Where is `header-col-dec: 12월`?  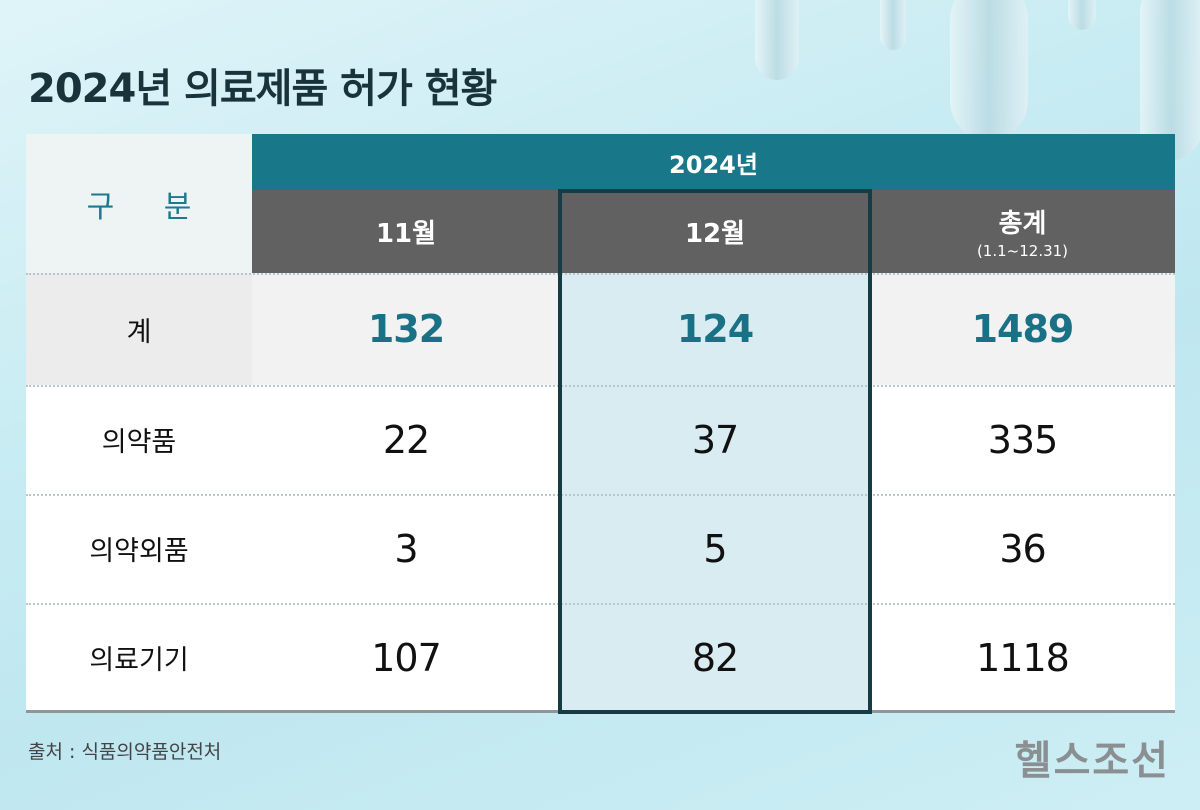
header-col-dec: 12월 is located at coordinates (715, 231).